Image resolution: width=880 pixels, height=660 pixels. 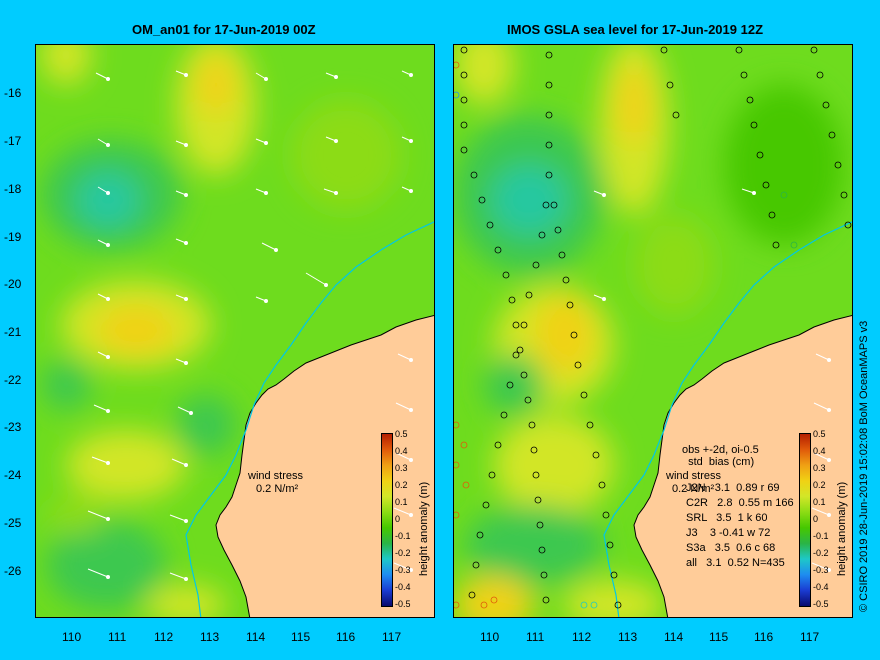 I want to click on y-tick-label: -17, so click(x=13, y=141).